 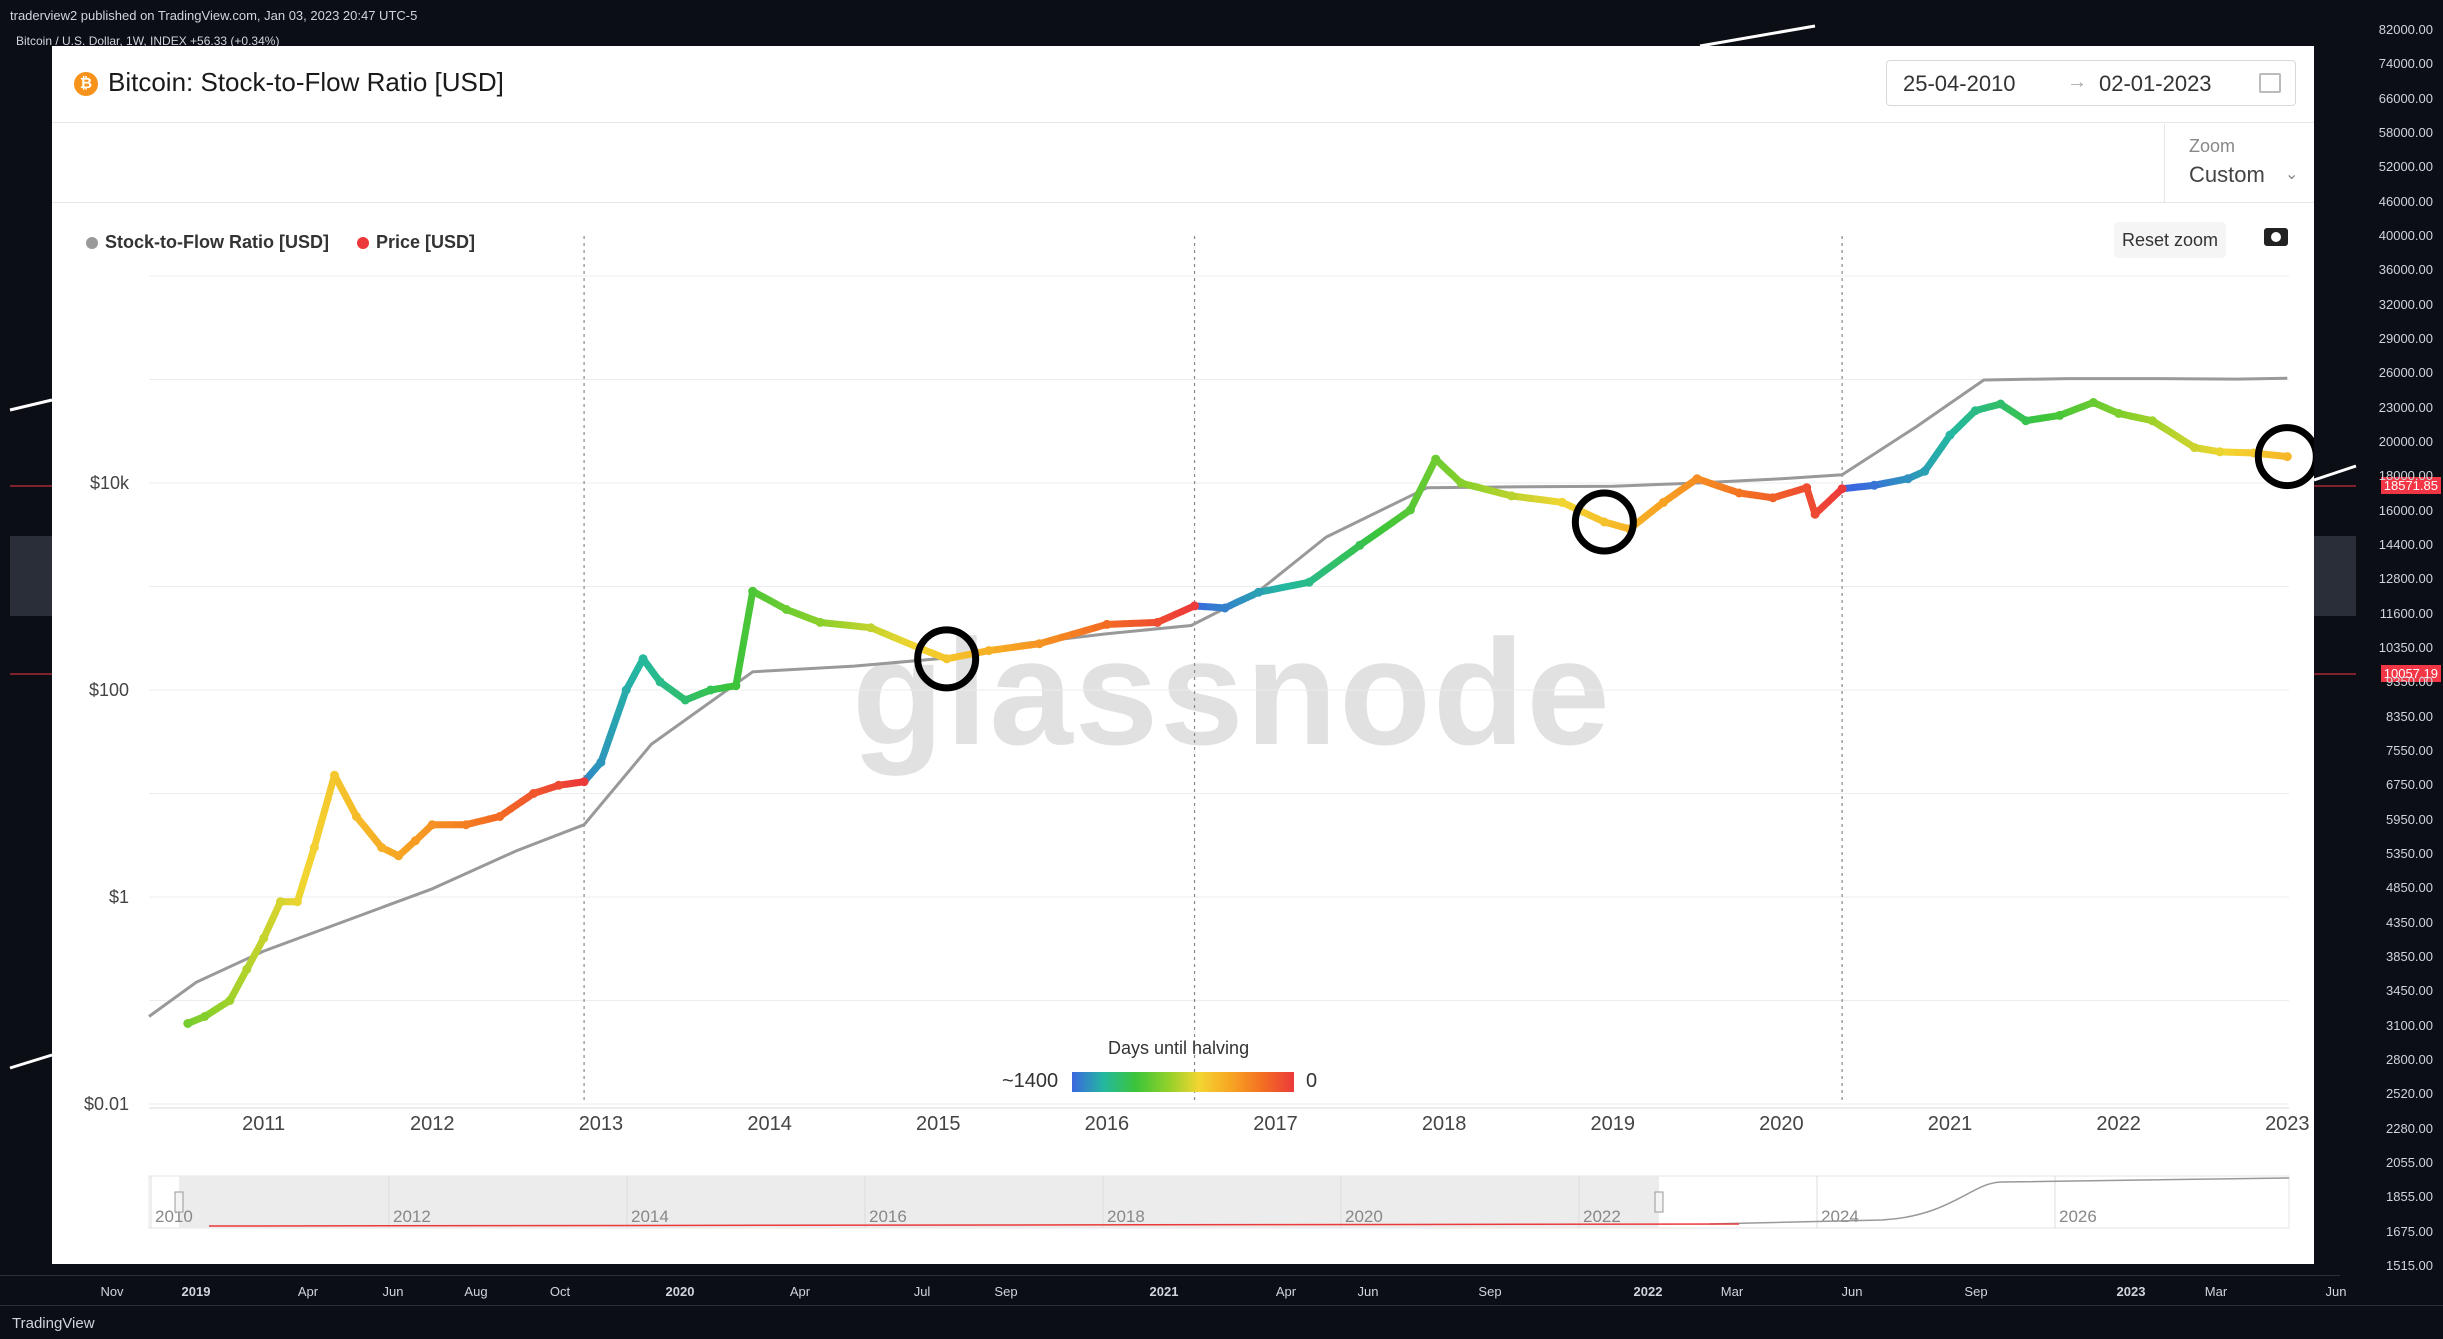 I want to click on legend-label: Price [USD], so click(x=425, y=242).